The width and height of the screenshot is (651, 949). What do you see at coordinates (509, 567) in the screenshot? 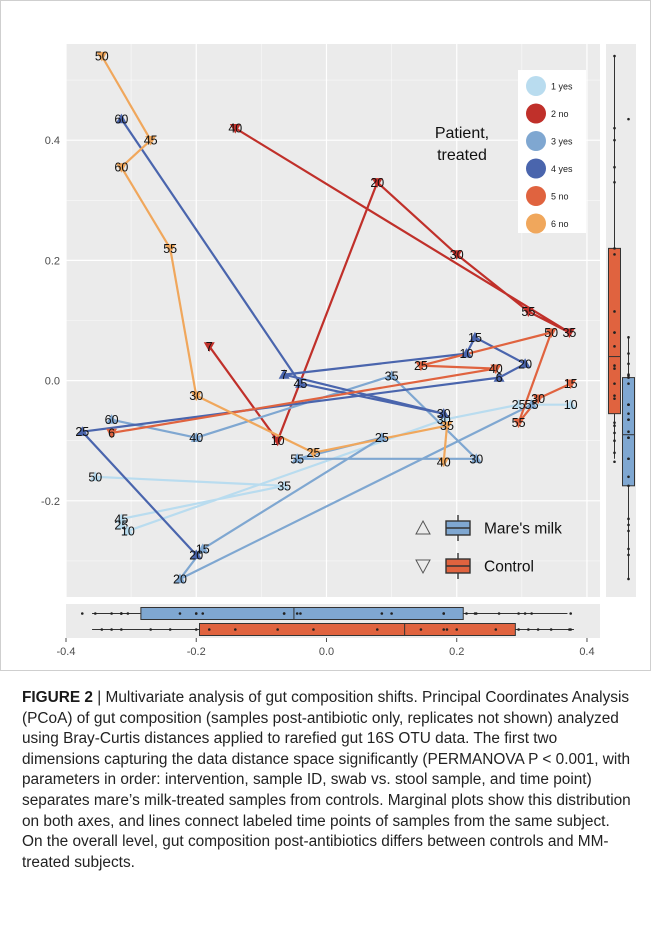
I see `legend-group-label: Control` at bounding box center [509, 567].